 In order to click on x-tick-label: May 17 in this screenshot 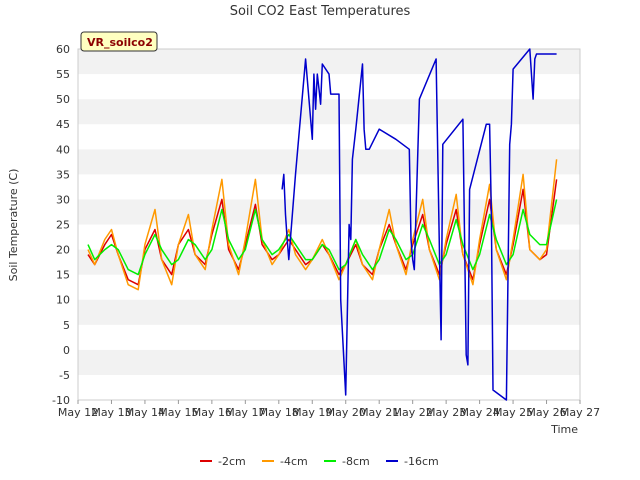, I will do `click(245, 412)`.